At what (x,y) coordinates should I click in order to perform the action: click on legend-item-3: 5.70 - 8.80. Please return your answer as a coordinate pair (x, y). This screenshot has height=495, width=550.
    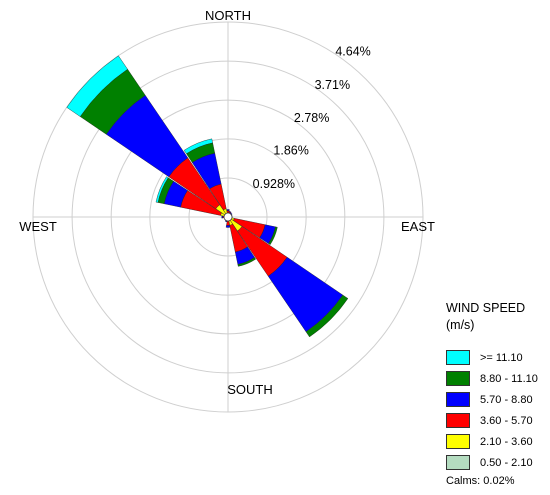
    Looking at the image, I should click on (498, 399).